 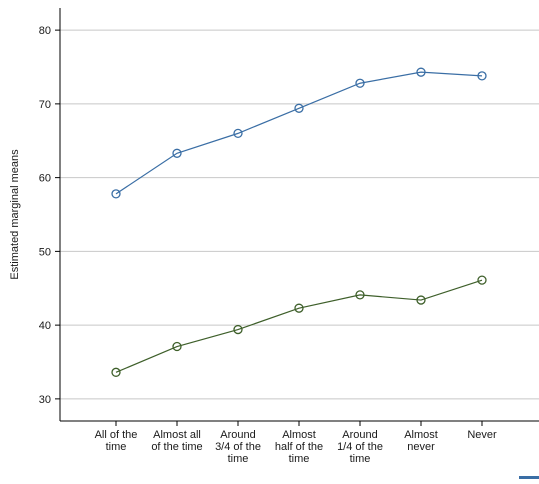 I want to click on y-axis-title: Estimated marginal means, so click(x=15, y=214).